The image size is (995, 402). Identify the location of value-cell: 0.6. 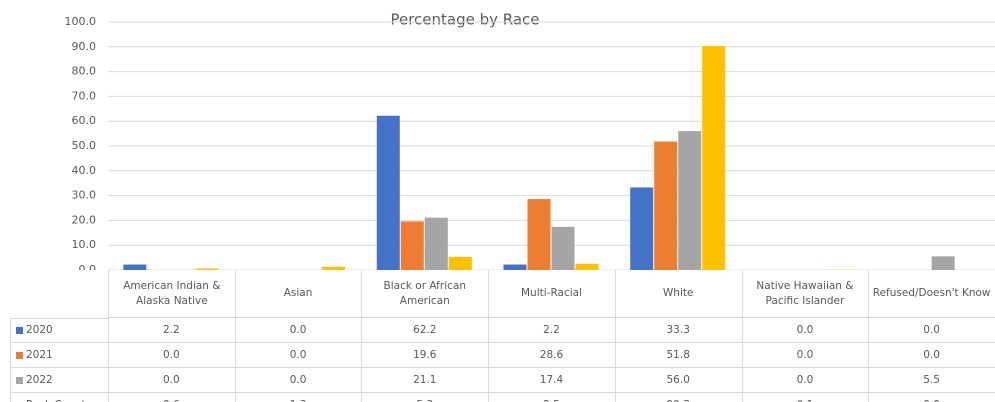
(172, 397).